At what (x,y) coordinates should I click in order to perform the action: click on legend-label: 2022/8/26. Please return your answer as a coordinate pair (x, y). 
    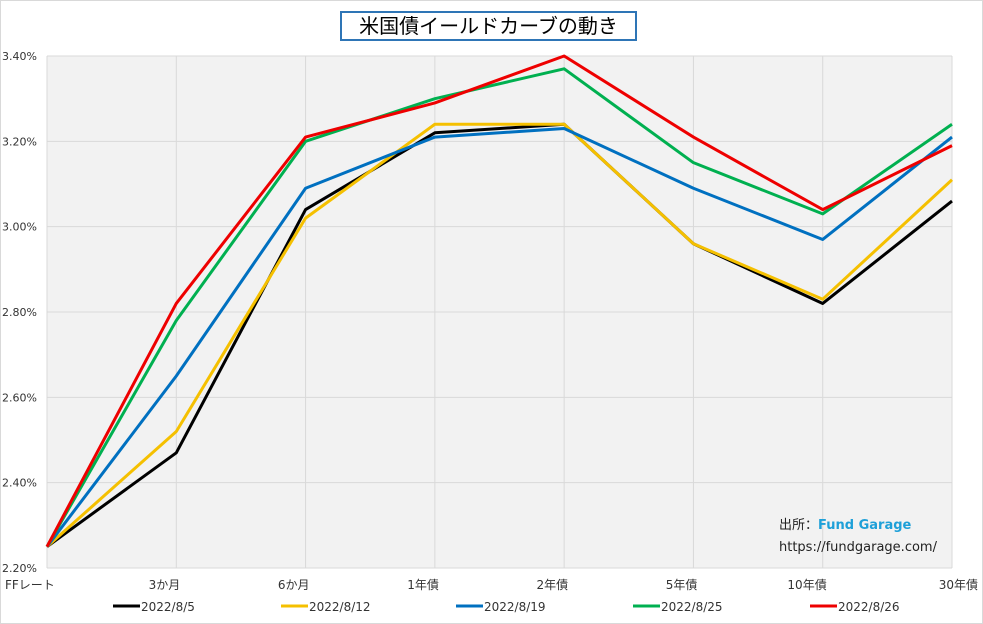
    Looking at the image, I should click on (869, 607).